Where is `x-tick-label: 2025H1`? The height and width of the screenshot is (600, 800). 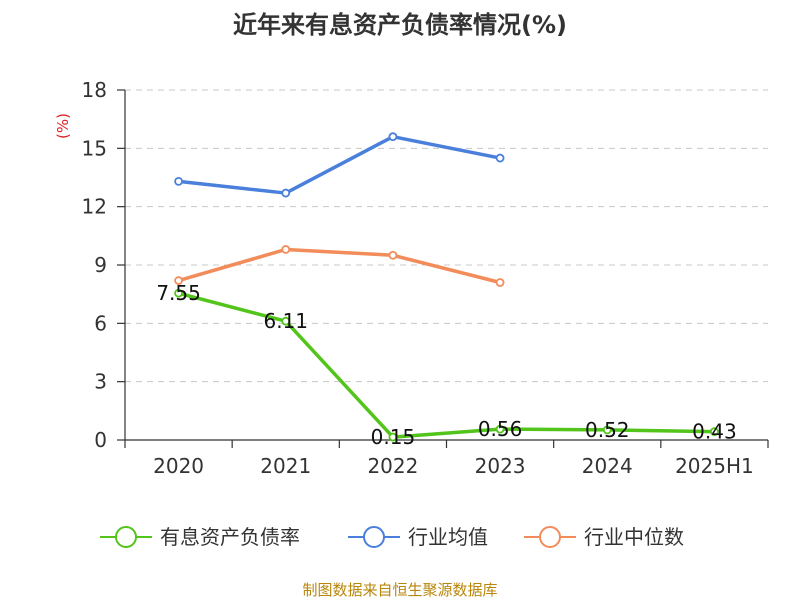 x-tick-label: 2025H1 is located at coordinates (714, 466).